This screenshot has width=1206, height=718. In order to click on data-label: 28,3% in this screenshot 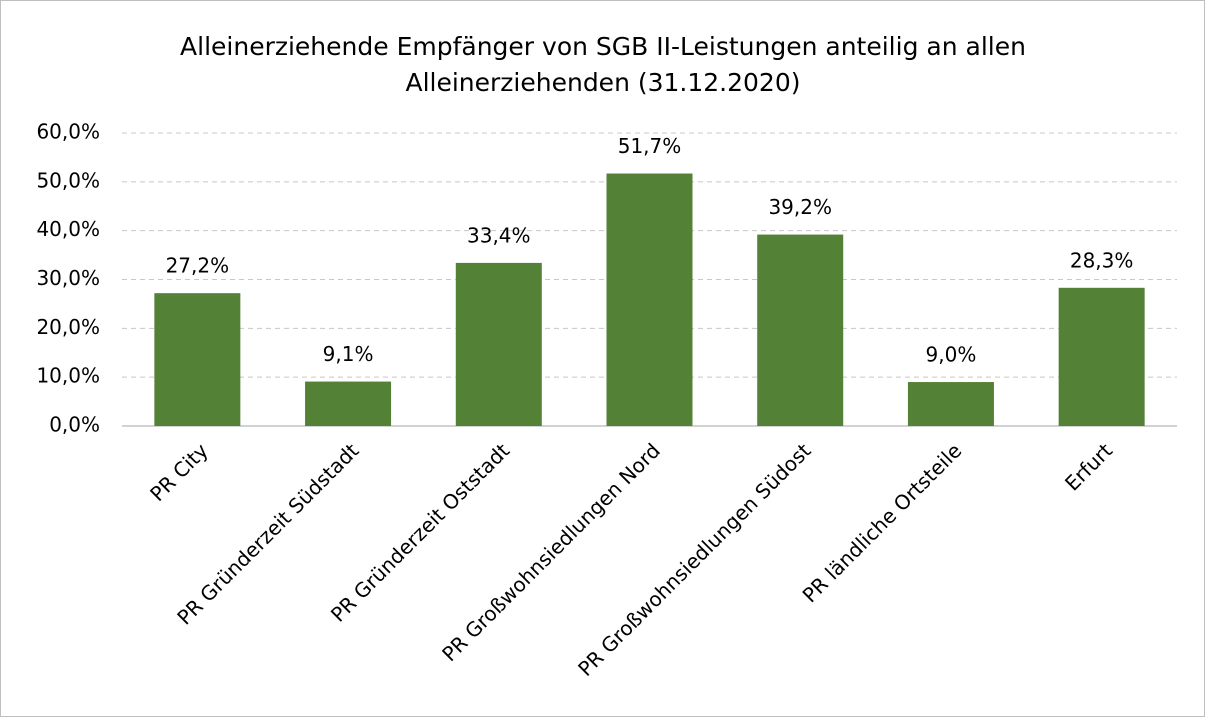, I will do `click(1102, 260)`.